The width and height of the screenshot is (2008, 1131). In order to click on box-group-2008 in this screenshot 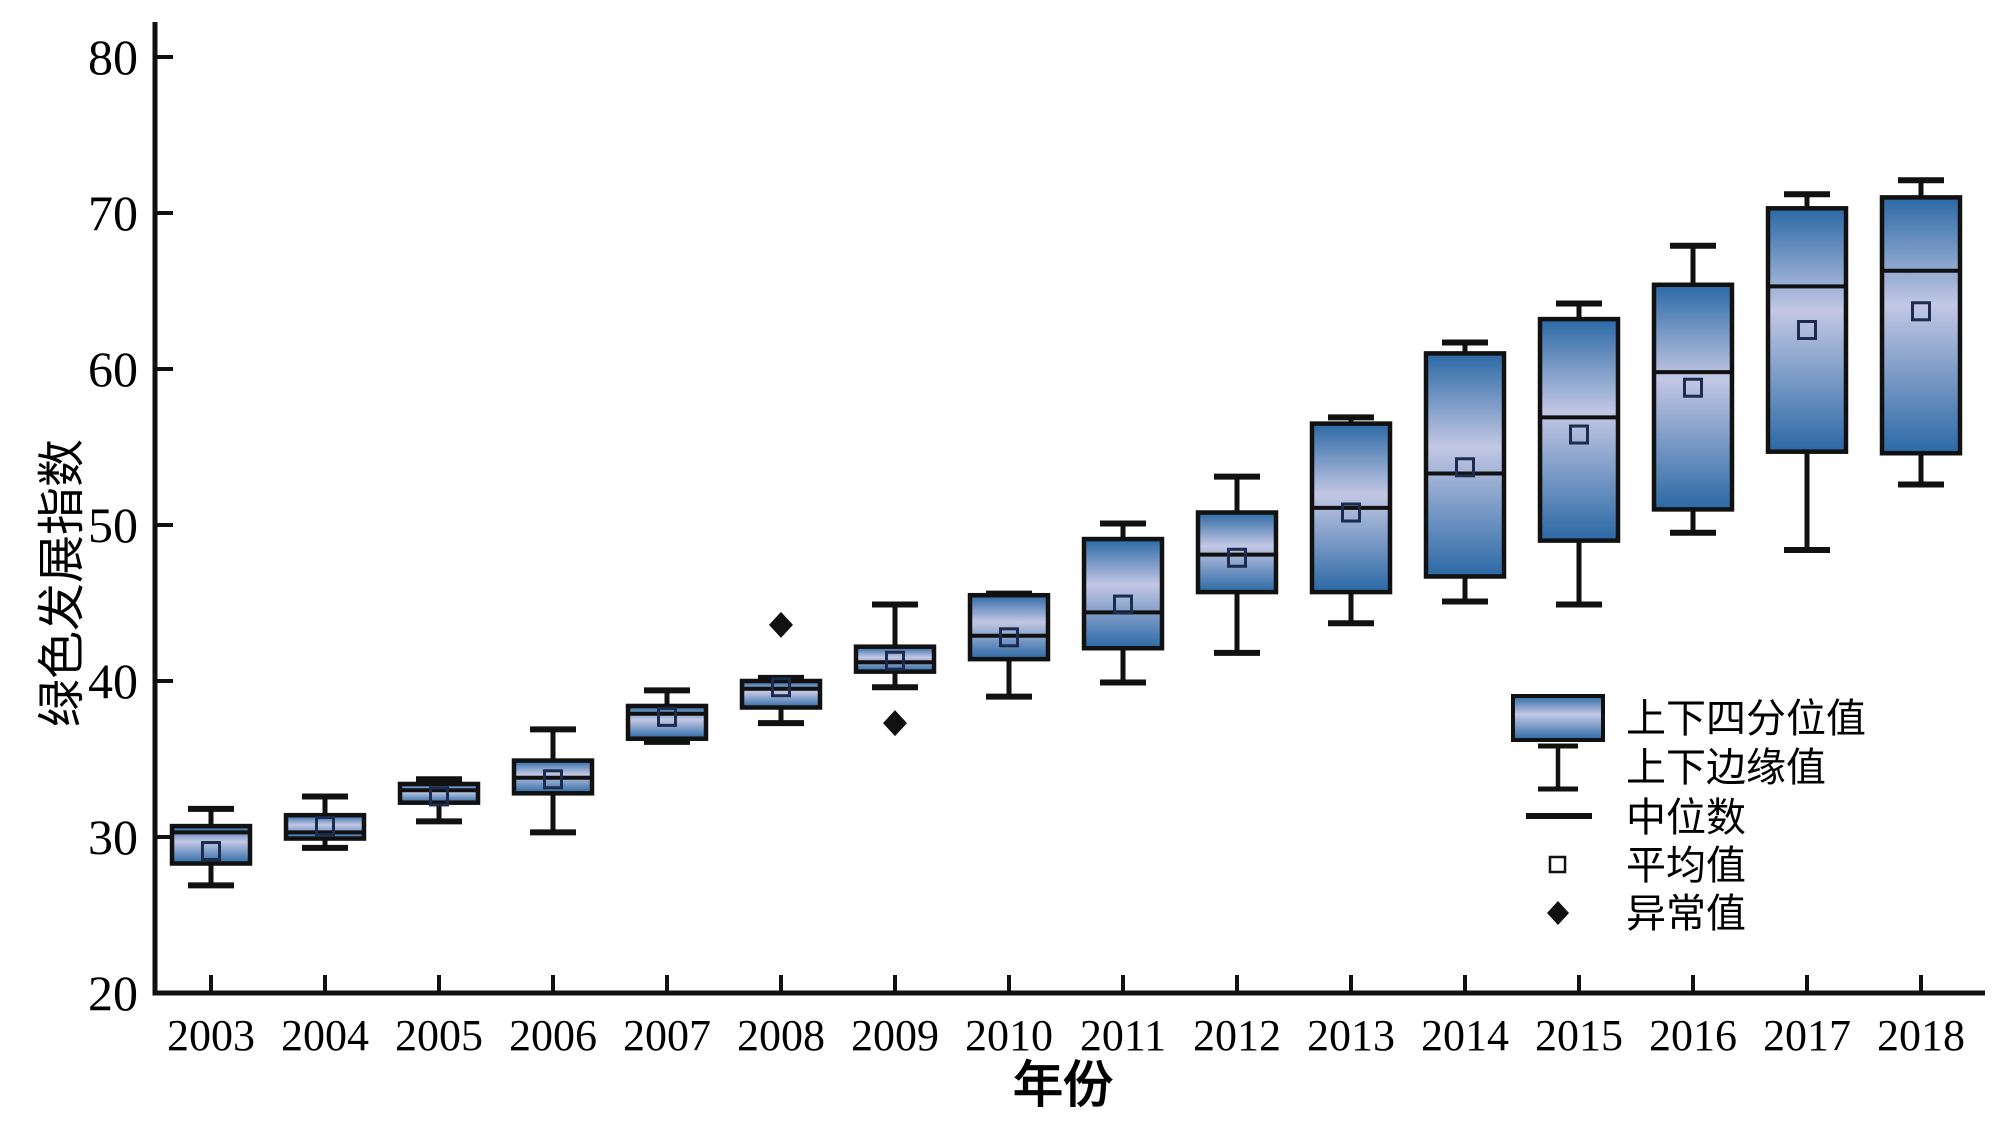, I will do `click(781, 669)`.